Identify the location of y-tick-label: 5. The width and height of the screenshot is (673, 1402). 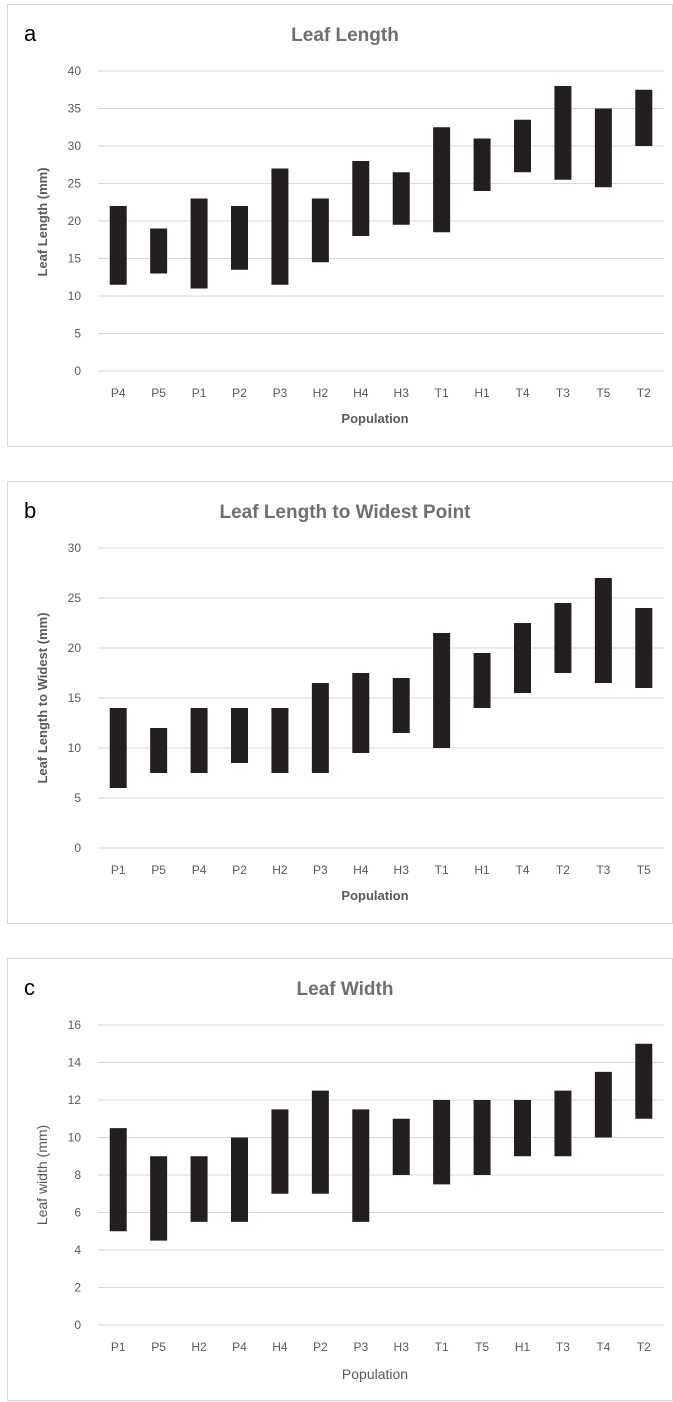
(77, 334).